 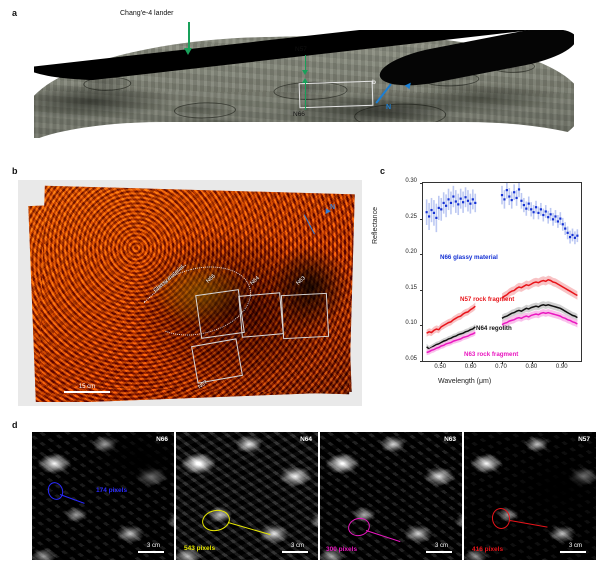 What do you see at coordinates (306, 63) in the screenshot?
I see `n57-arrow-shaft` at bounding box center [306, 63].